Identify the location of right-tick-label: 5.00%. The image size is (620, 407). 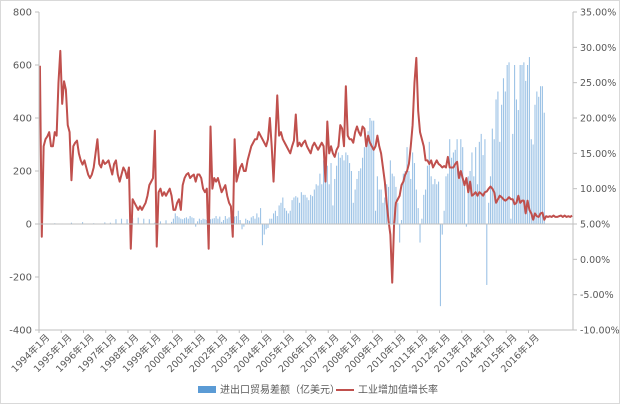
(595, 225).